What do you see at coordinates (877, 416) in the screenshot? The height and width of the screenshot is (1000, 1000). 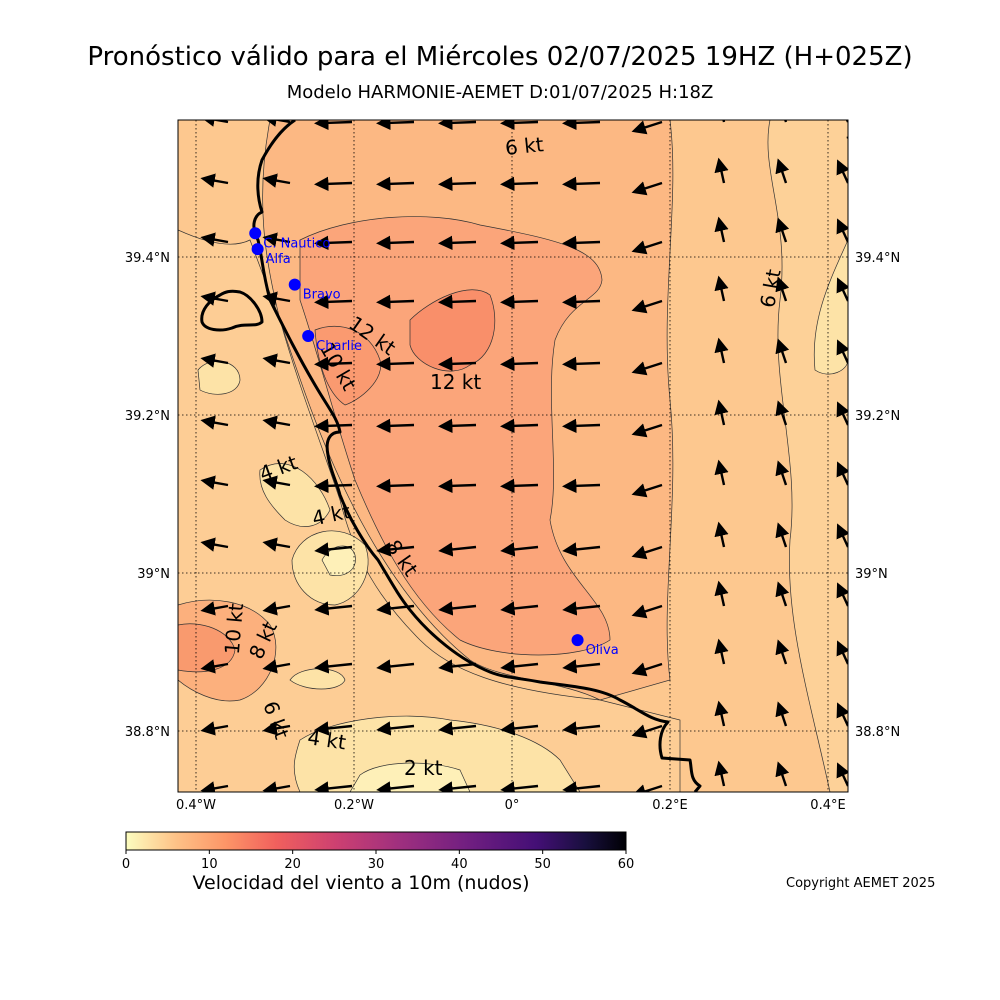 I see `lat-tick-label: 39.2°N` at bounding box center [877, 416].